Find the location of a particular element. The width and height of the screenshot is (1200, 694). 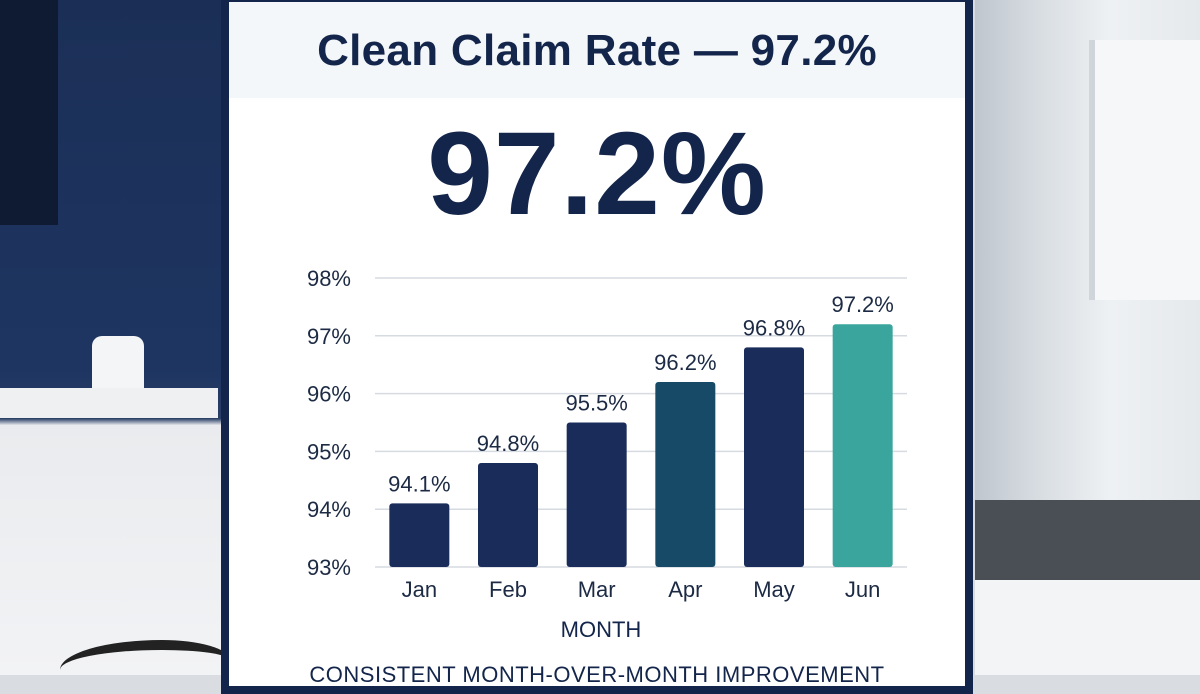

headline-value: 97.2% is located at coordinates (597, 174).